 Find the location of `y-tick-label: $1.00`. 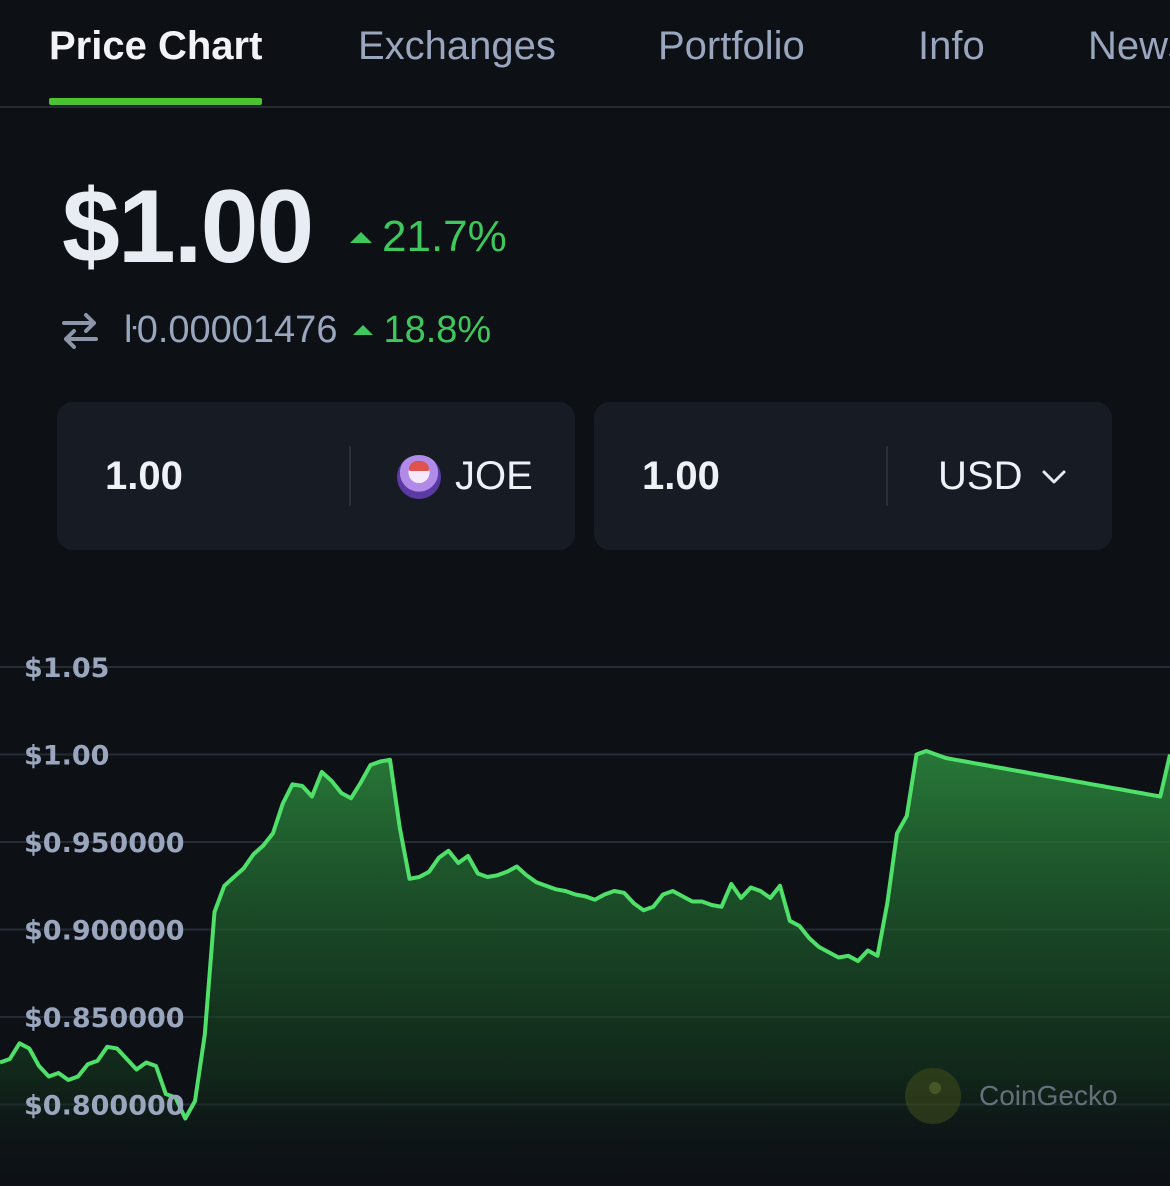

y-tick-label: $1.00 is located at coordinates (66, 756).